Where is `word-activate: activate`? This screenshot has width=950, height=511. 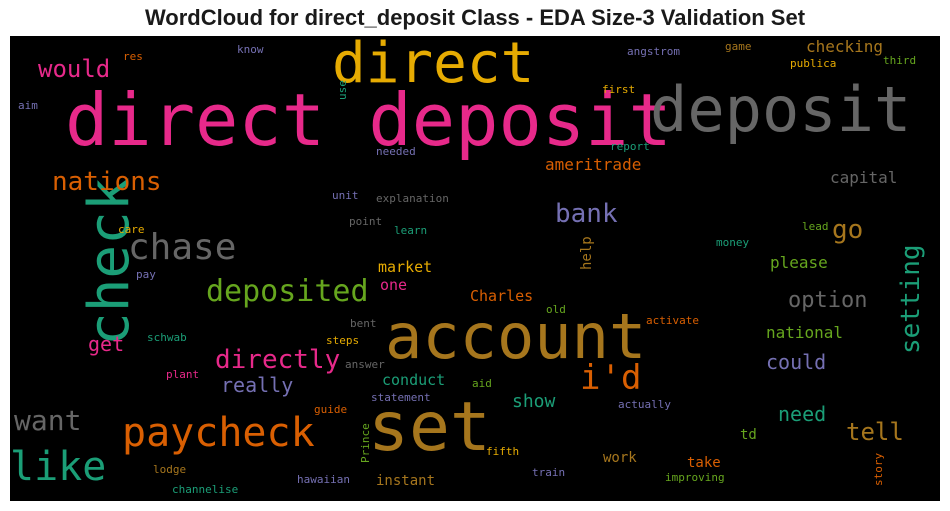
word-activate: activate is located at coordinates (672, 320).